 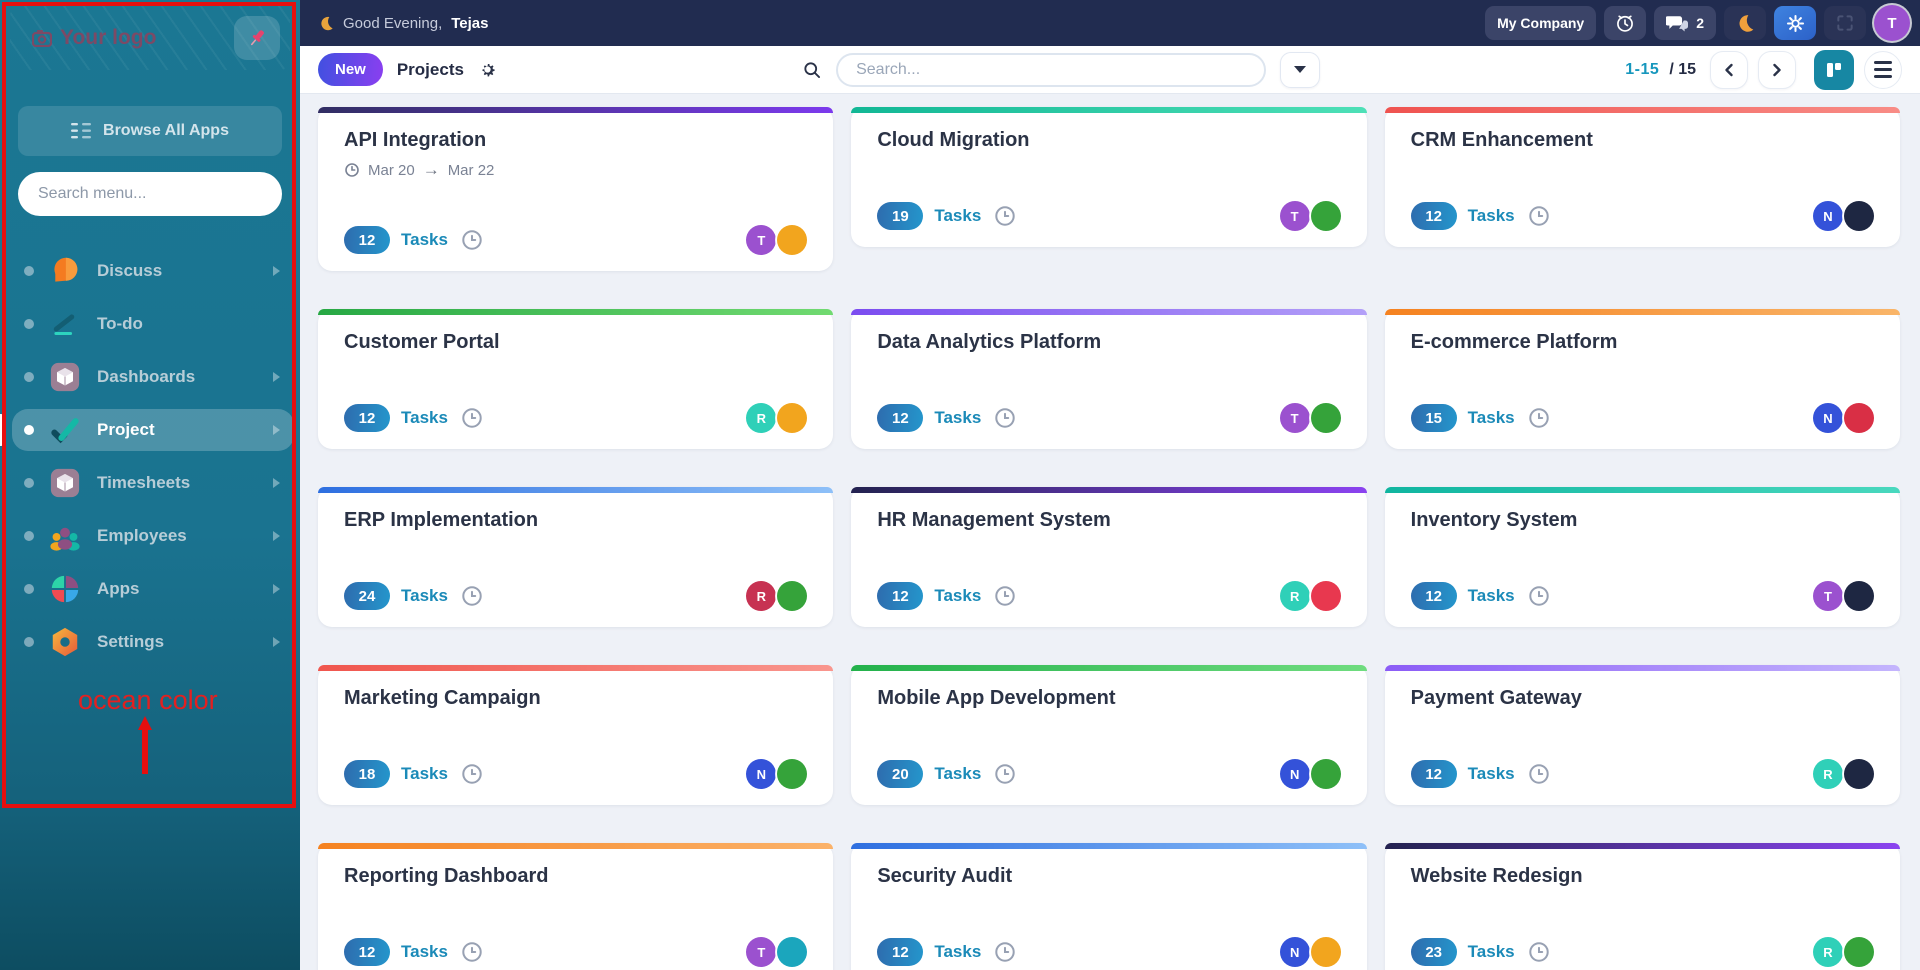 I want to click on project-card: E-commerce Platform → 15 Tasks N, so click(x=1642, y=379).